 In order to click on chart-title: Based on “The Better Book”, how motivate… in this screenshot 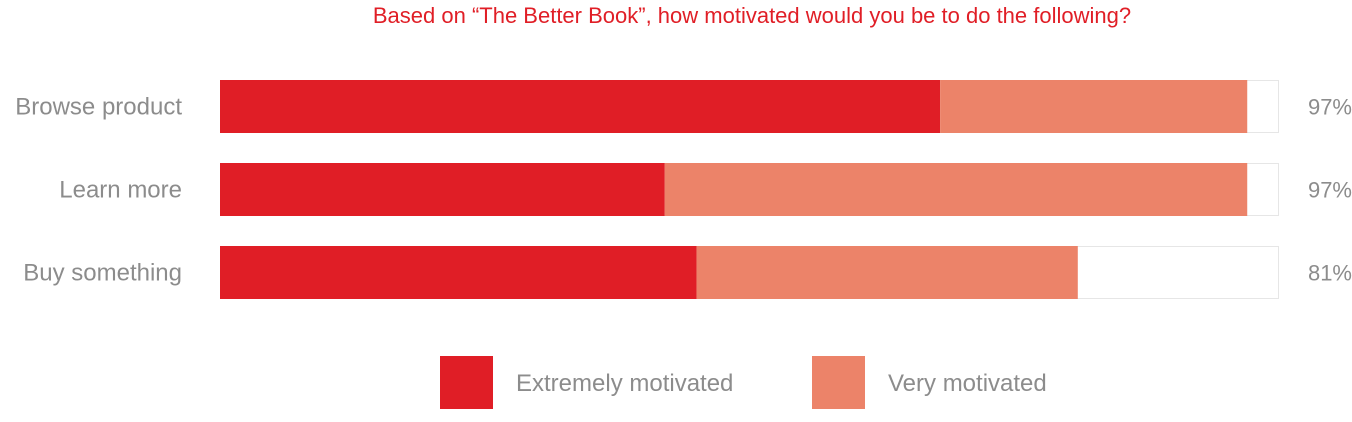, I will do `click(752, 15)`.